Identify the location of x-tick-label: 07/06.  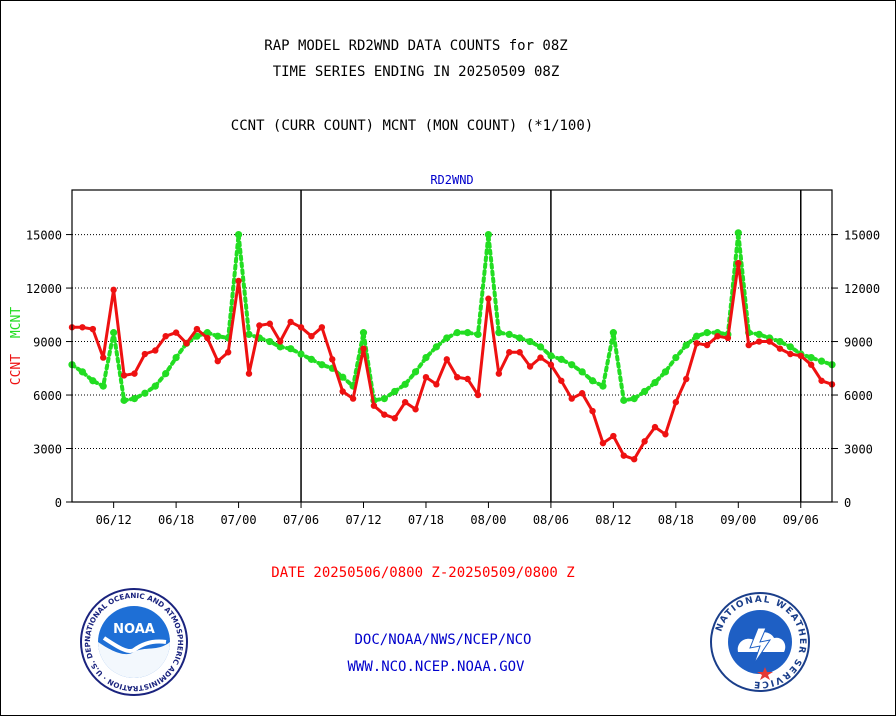
(301, 520).